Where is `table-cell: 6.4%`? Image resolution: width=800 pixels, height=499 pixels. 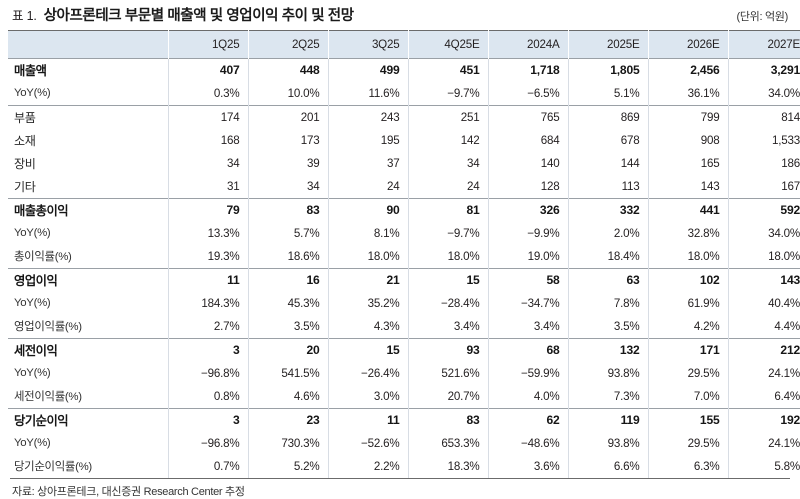 table-cell: 6.4% is located at coordinates (763, 397).